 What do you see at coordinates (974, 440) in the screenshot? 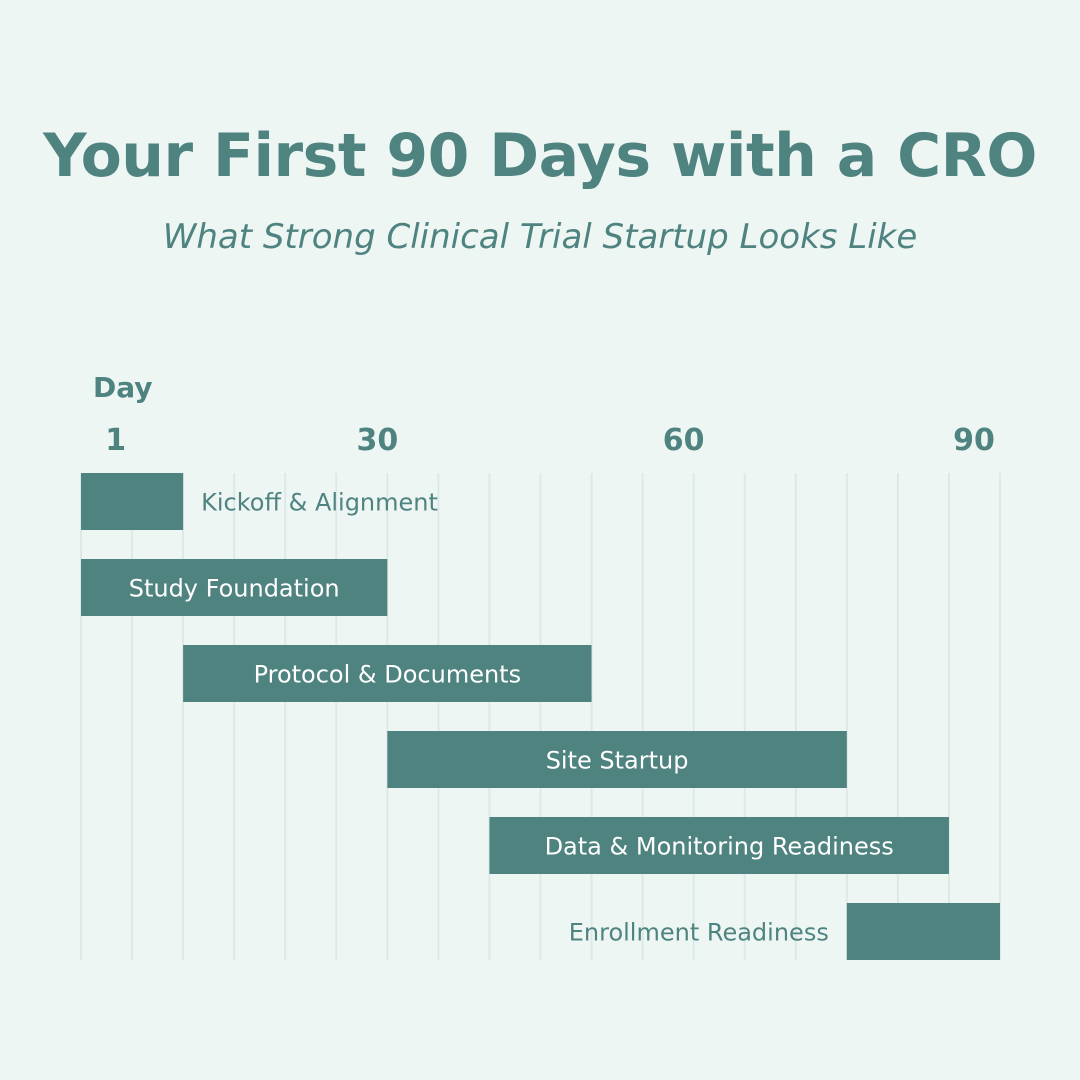
I see `x-tick-label: 90` at bounding box center [974, 440].